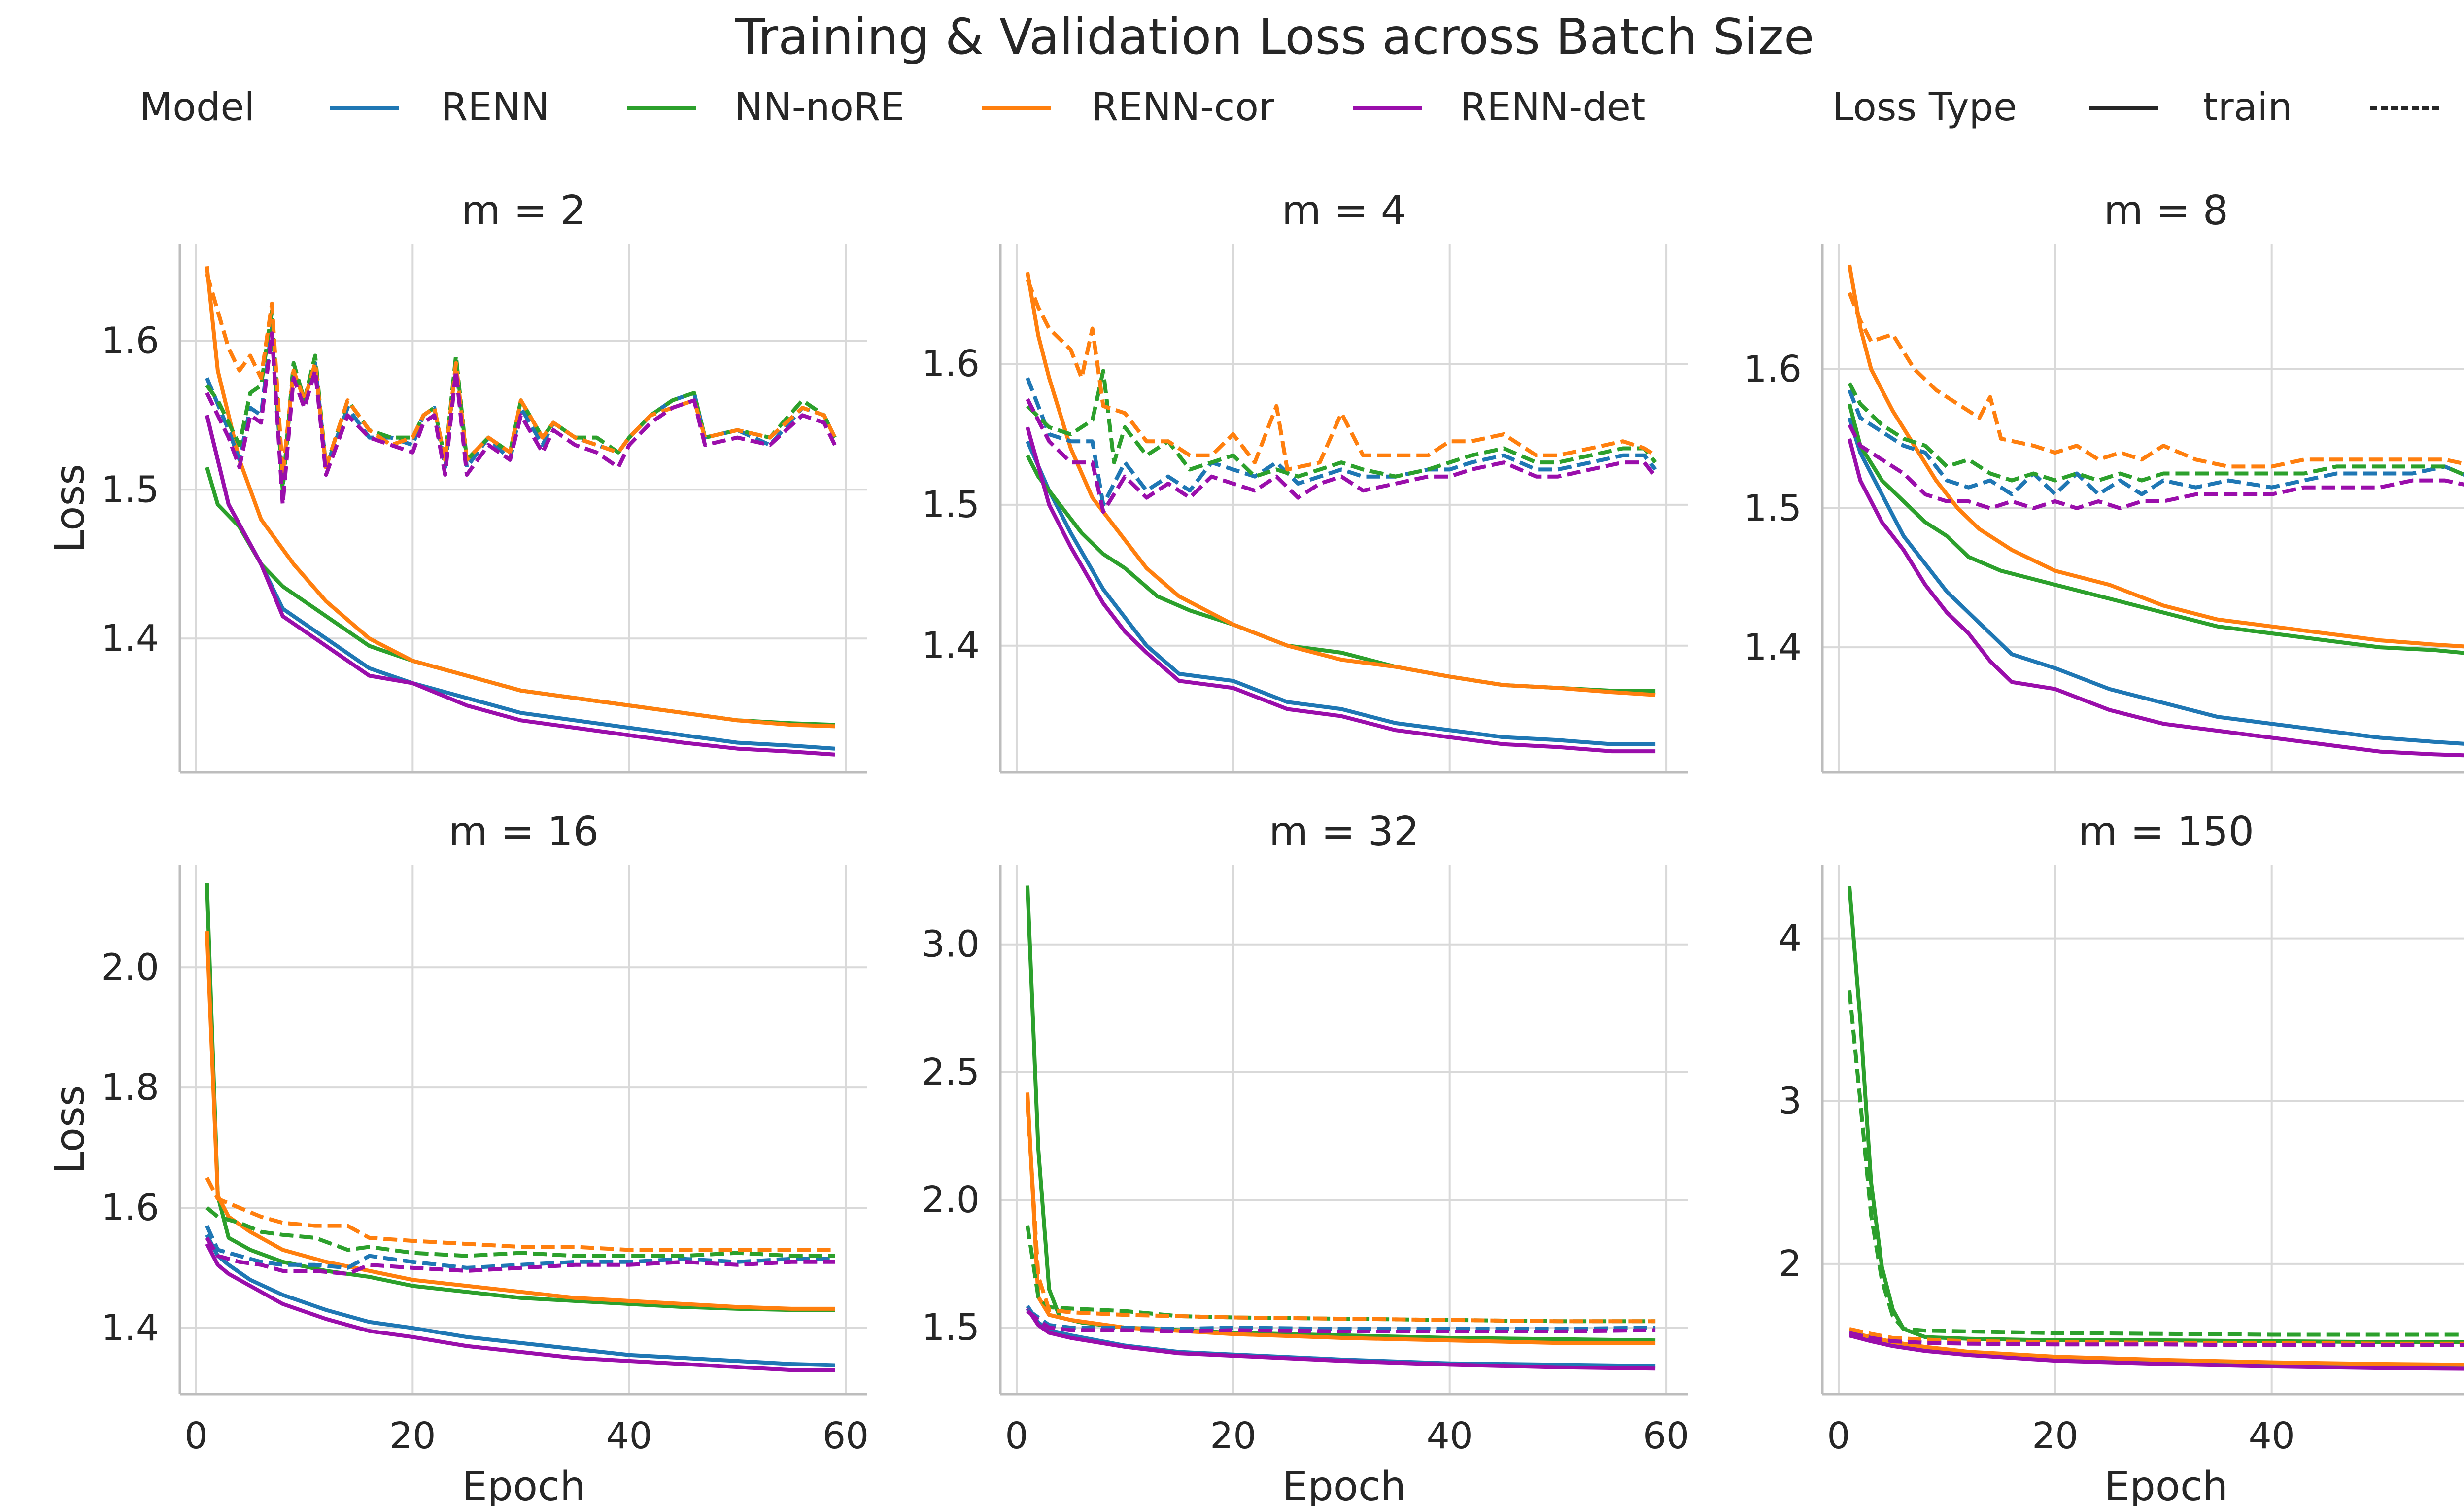 The image size is (2464, 1506). What do you see at coordinates (521, 419) in the screenshot?
I see `panel-m-2-line-renn-det-val` at bounding box center [521, 419].